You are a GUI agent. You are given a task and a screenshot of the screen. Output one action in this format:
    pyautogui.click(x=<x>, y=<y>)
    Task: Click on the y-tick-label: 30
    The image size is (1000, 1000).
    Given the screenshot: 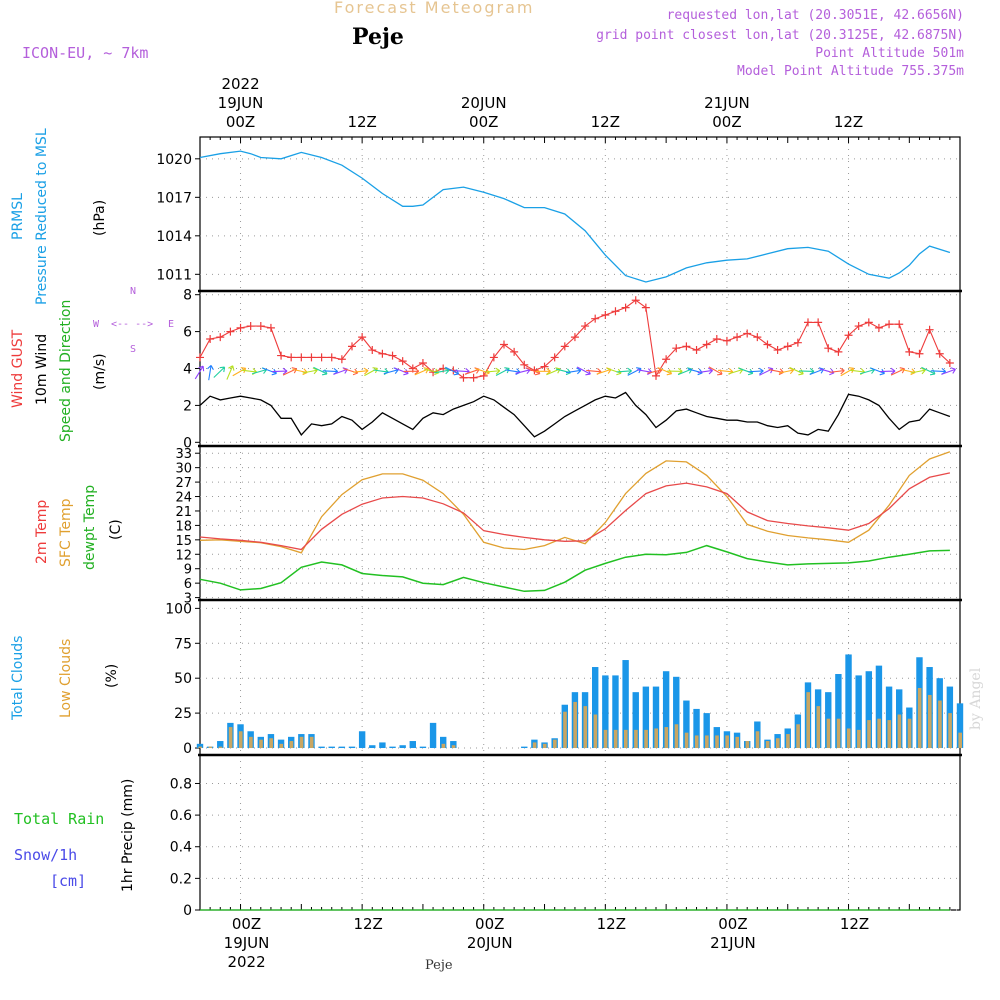 What is the action you would take?
    pyautogui.click(x=183, y=469)
    